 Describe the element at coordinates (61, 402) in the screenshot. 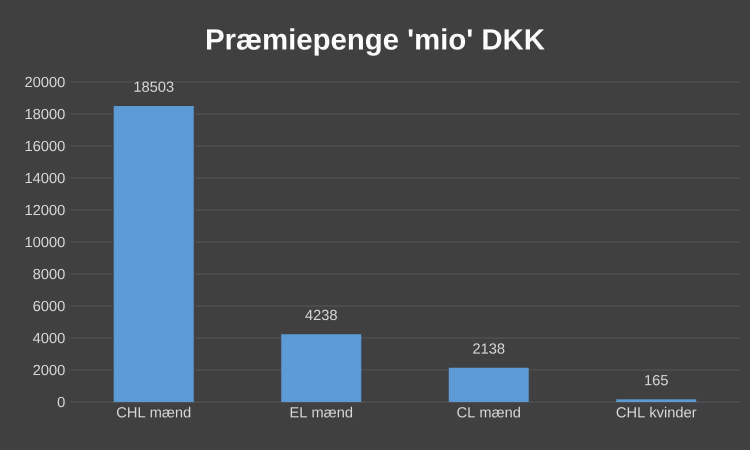

I see `y-tick-label: 0` at that location.